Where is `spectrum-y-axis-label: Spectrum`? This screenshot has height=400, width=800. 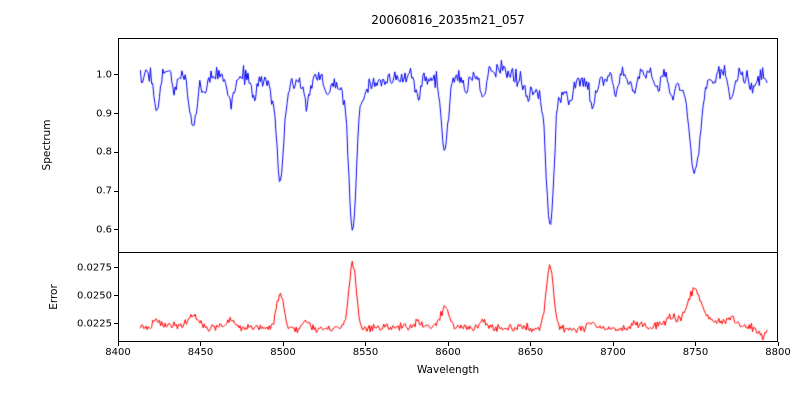
spectrum-y-axis-label: Spectrum is located at coordinates (47, 145).